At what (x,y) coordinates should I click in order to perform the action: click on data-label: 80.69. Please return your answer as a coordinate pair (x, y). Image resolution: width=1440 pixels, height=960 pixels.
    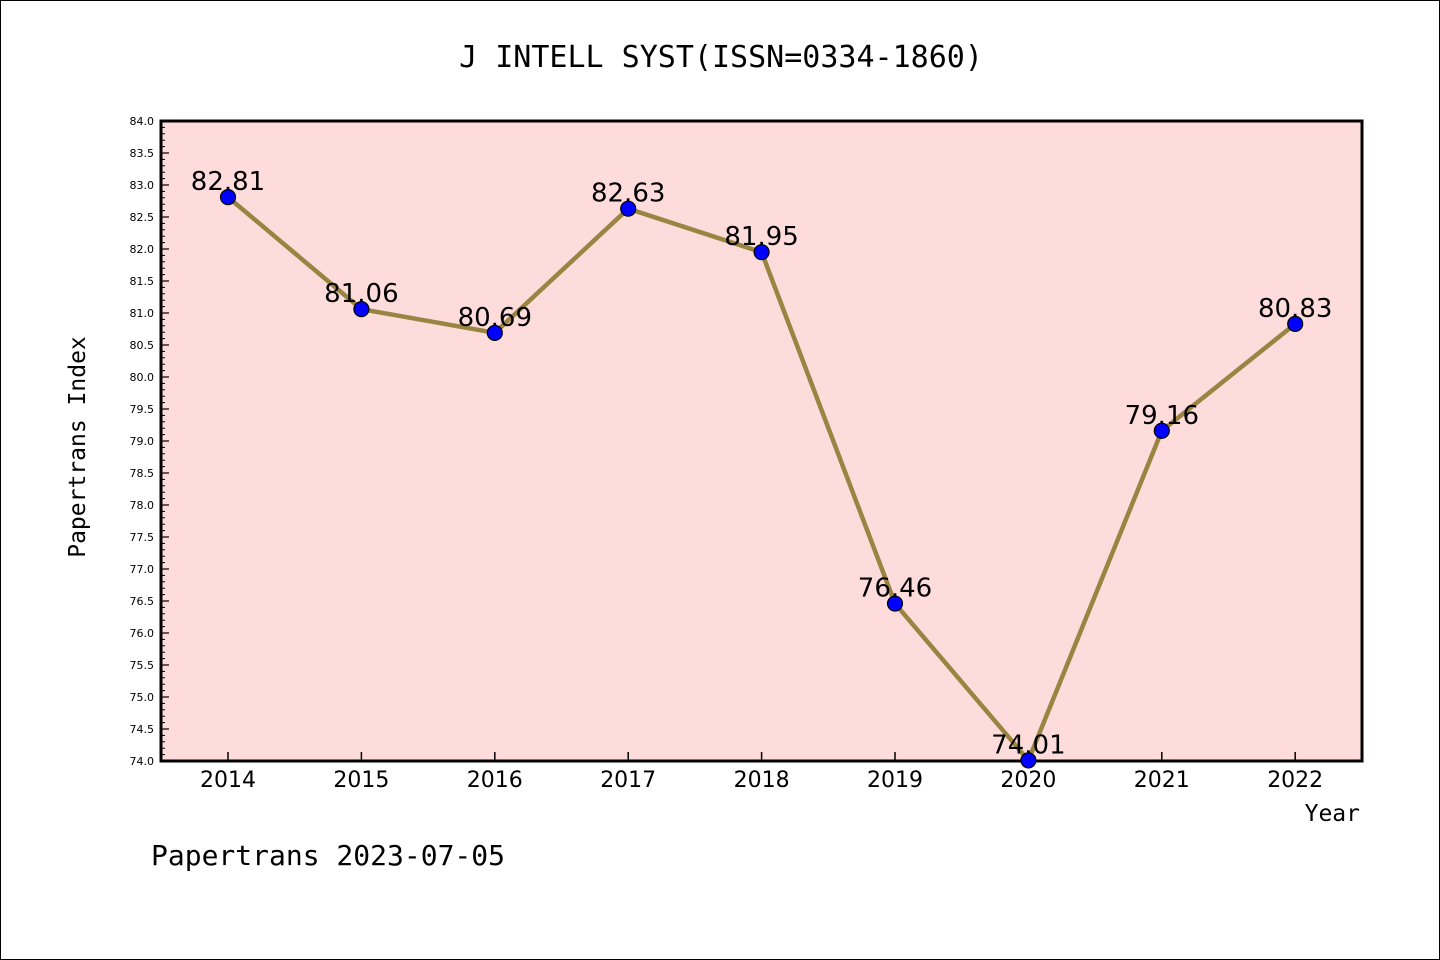
    Looking at the image, I should click on (495, 318).